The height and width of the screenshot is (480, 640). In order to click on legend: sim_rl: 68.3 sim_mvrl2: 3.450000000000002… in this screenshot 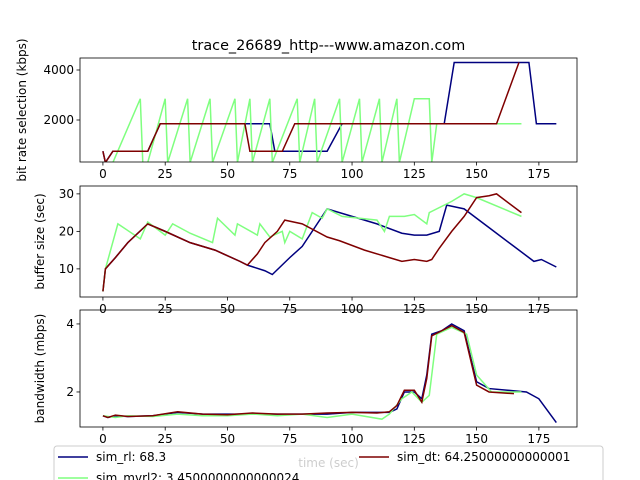, I will do `click(328, 462)`.